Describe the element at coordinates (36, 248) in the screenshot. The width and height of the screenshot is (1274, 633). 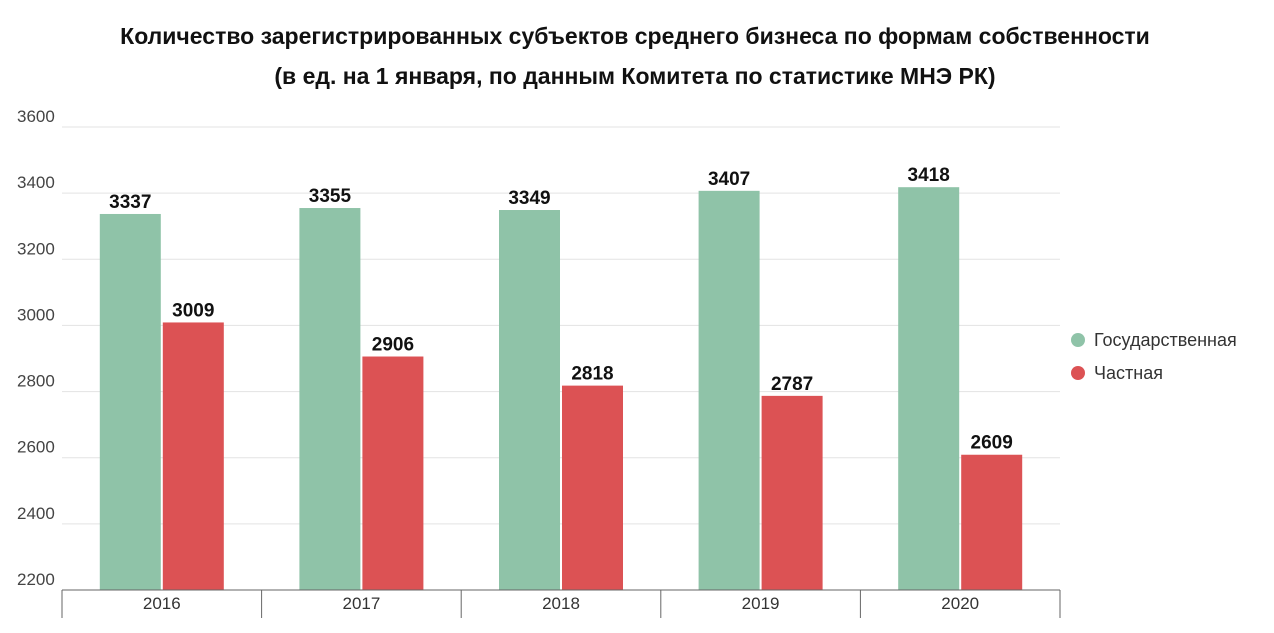
I see `y-tick-label: 3200` at that location.